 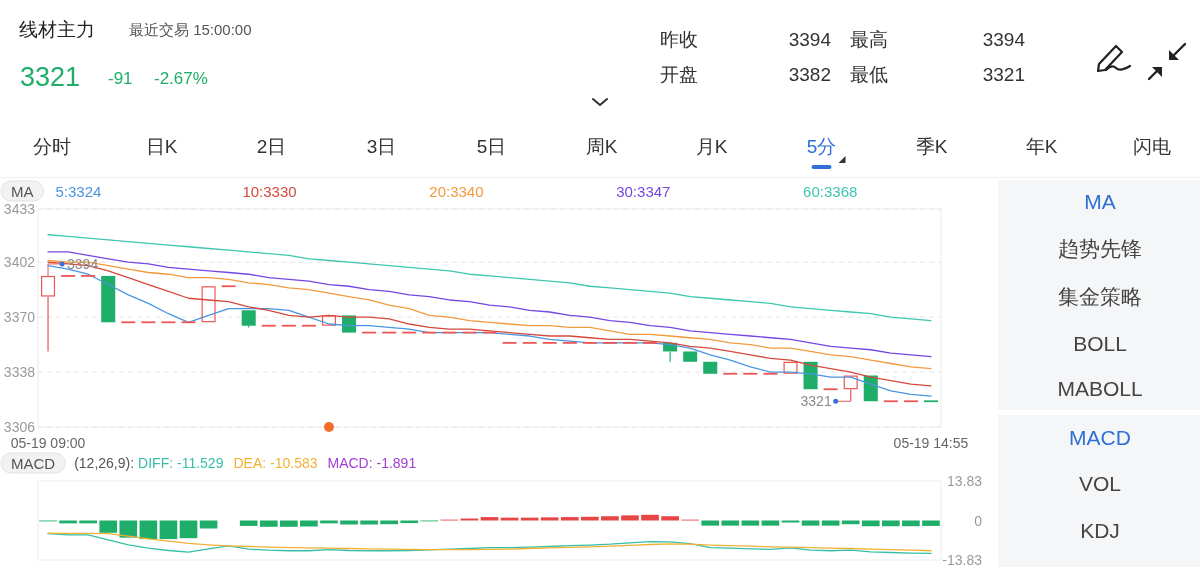 What do you see at coordinates (381, 146) in the screenshot?
I see `text: 3日` at bounding box center [381, 146].